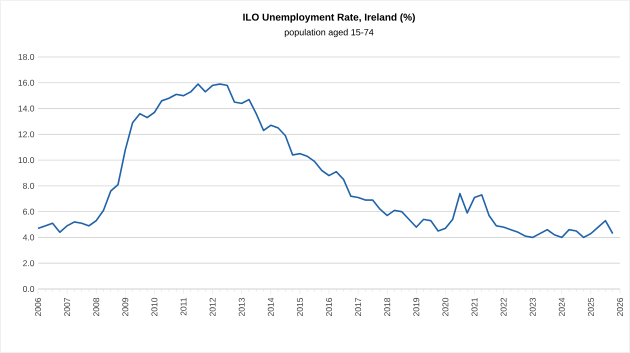 This screenshot has height=353, width=630. Describe the element at coordinates (28, 185) in the screenshot. I see `y-tick-label: 8.0` at that location.